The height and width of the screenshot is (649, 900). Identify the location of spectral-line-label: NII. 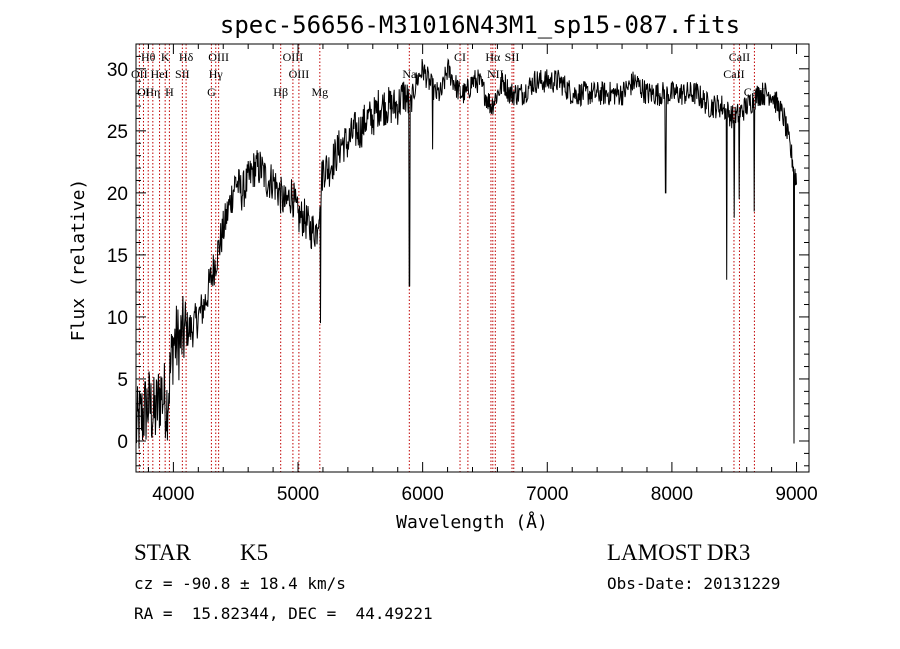
(495, 74).